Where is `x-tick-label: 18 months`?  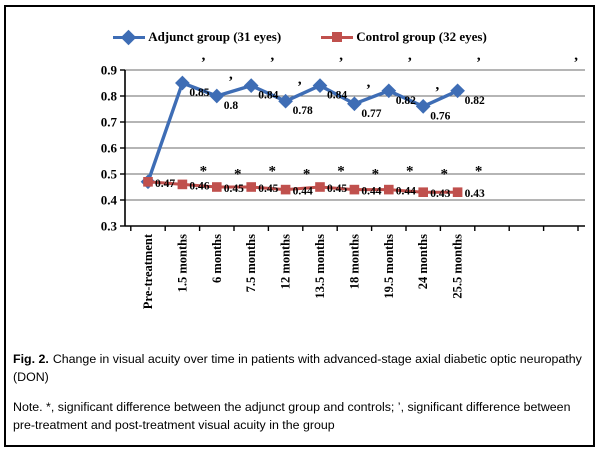
x-tick-label: 18 months is located at coordinates (354, 261).